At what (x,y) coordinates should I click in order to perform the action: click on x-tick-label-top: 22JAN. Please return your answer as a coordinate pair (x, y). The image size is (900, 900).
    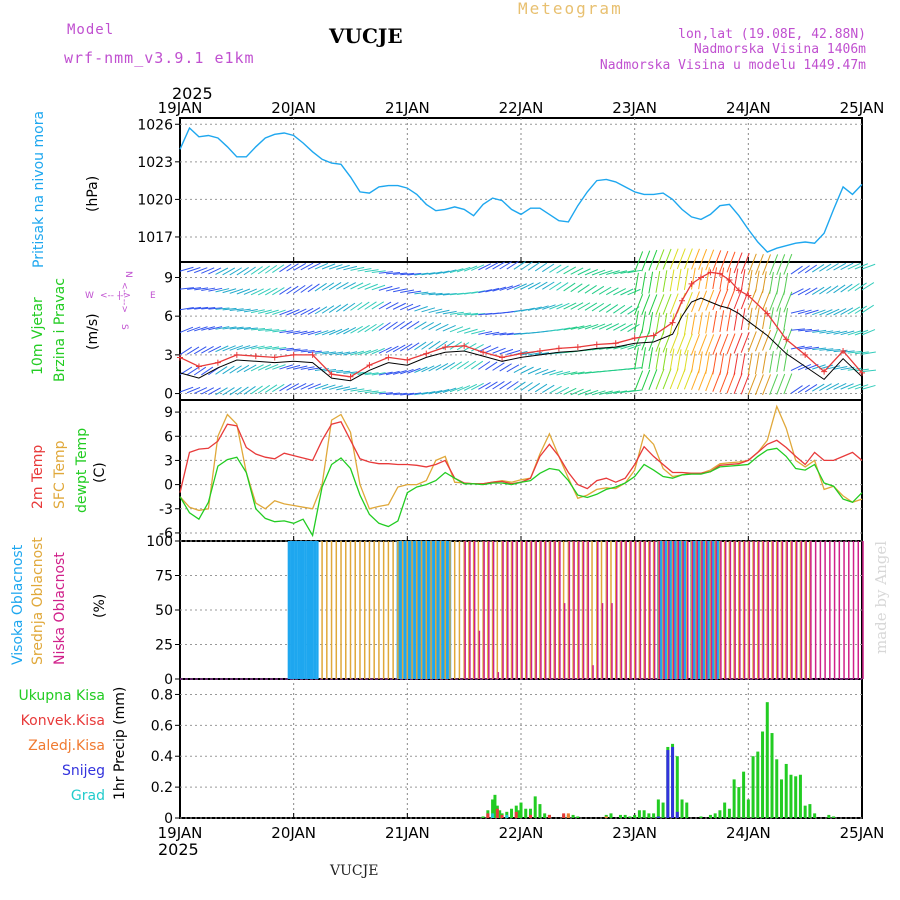
    Looking at the image, I should click on (521, 108).